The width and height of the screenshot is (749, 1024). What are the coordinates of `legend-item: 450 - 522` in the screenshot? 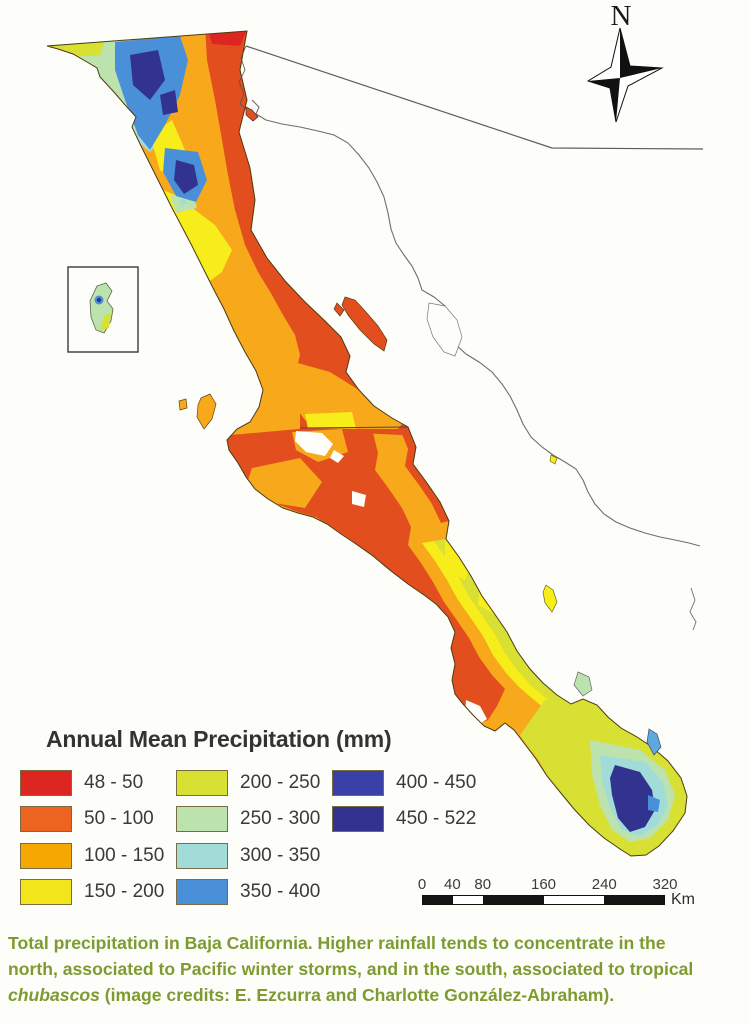 It's located at (404, 819).